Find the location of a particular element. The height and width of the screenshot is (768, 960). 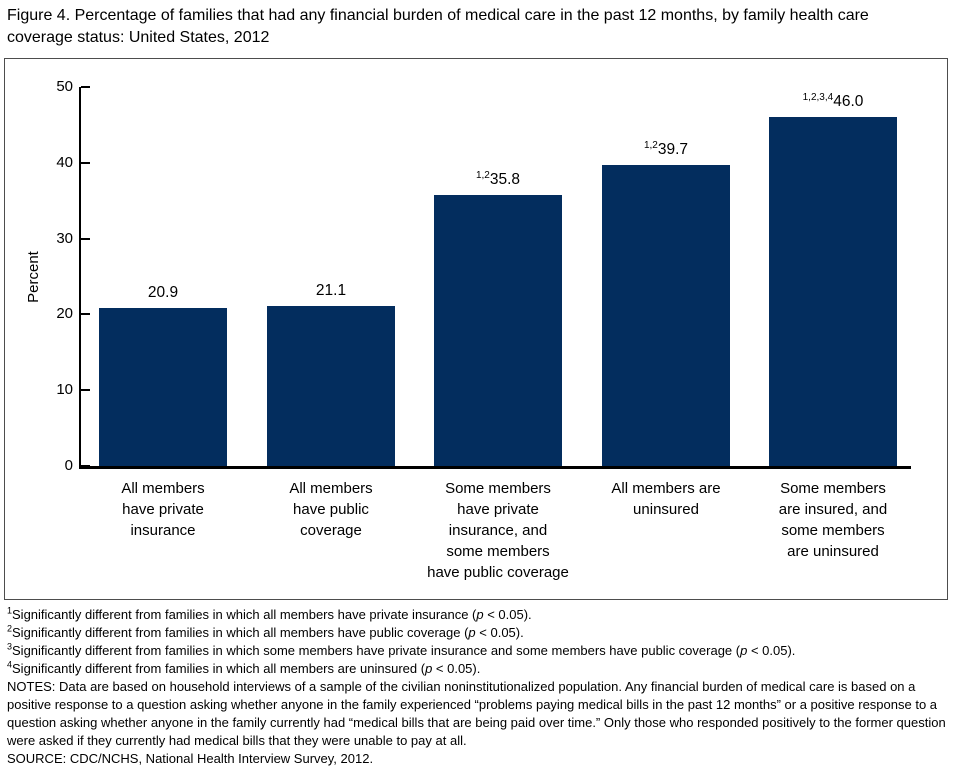

bar-value-label: 1,2,3,446.0 is located at coordinates (833, 100).